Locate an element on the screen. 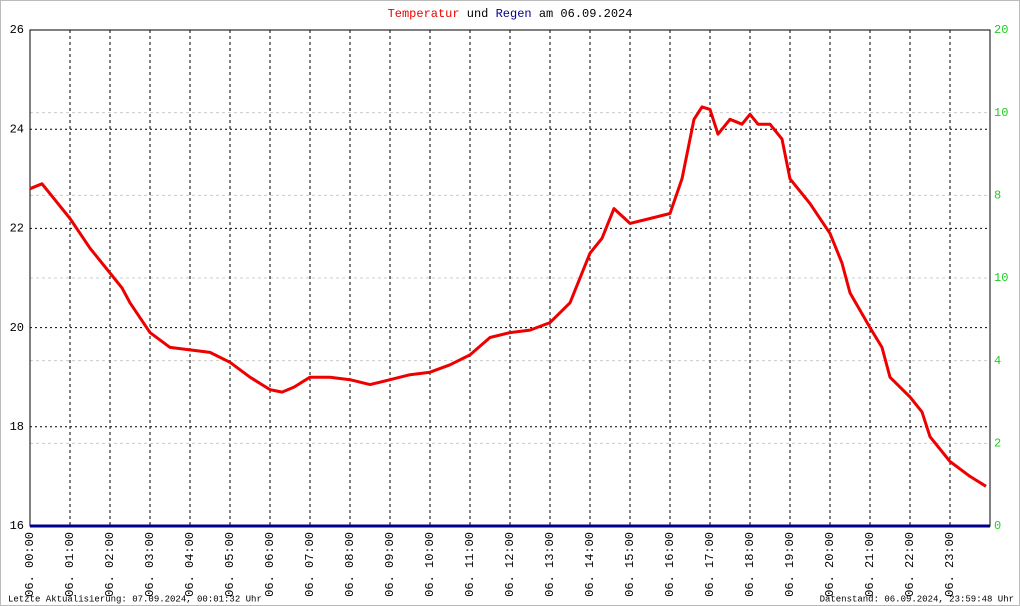 This screenshot has height=606, width=1020. y2-tick-label: 8 is located at coordinates (997, 196).